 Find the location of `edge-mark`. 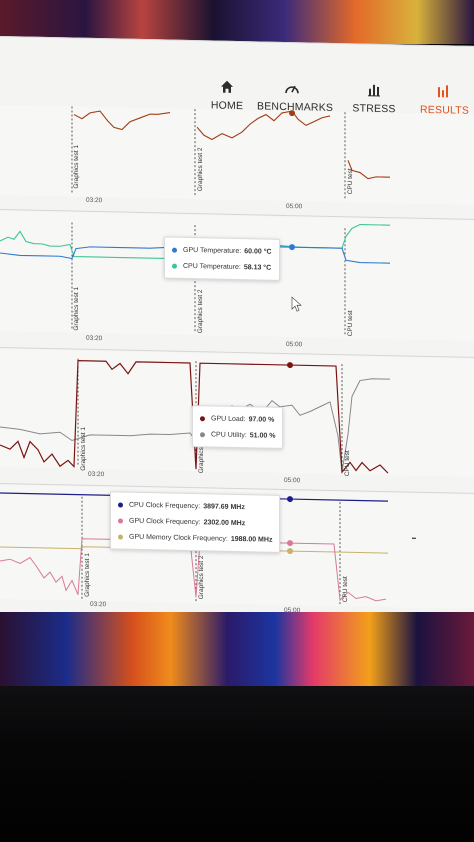

edge-mark is located at coordinates (414, 538).